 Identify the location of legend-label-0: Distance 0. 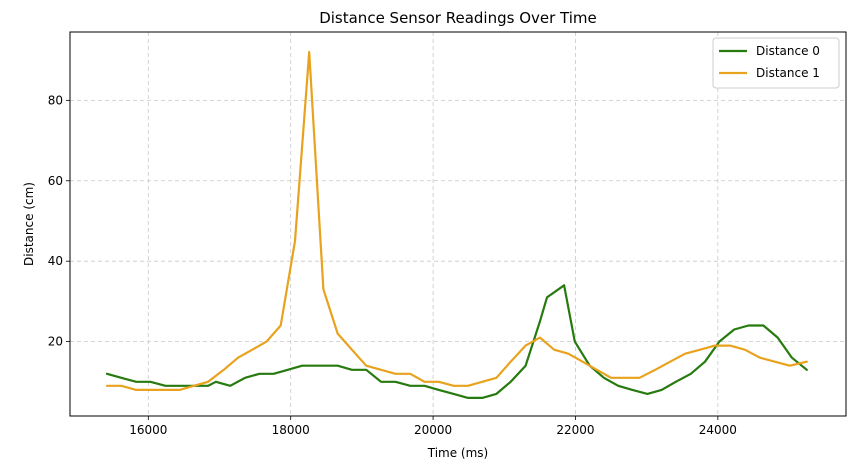
(788, 51).